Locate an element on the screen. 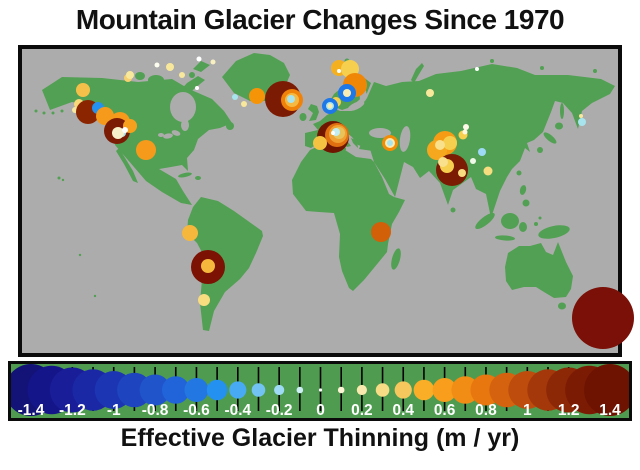  legend-tick-label: 0.4 is located at coordinates (403, 410).